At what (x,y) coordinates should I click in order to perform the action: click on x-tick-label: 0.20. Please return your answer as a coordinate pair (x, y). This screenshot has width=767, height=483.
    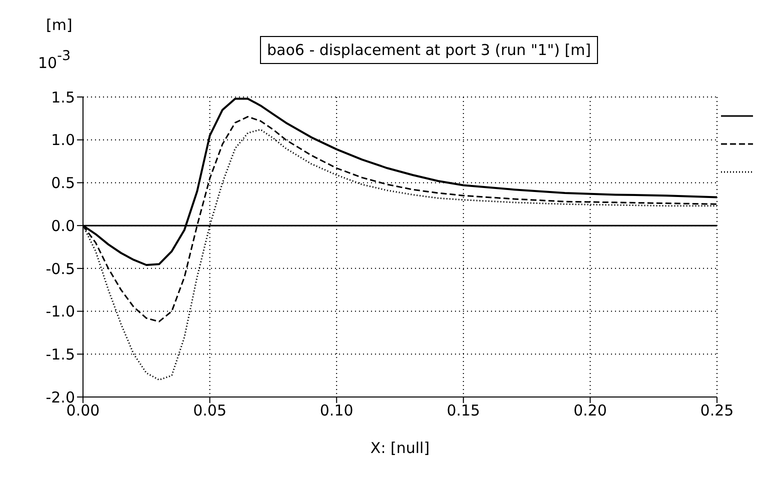
    Looking at the image, I should click on (590, 411).